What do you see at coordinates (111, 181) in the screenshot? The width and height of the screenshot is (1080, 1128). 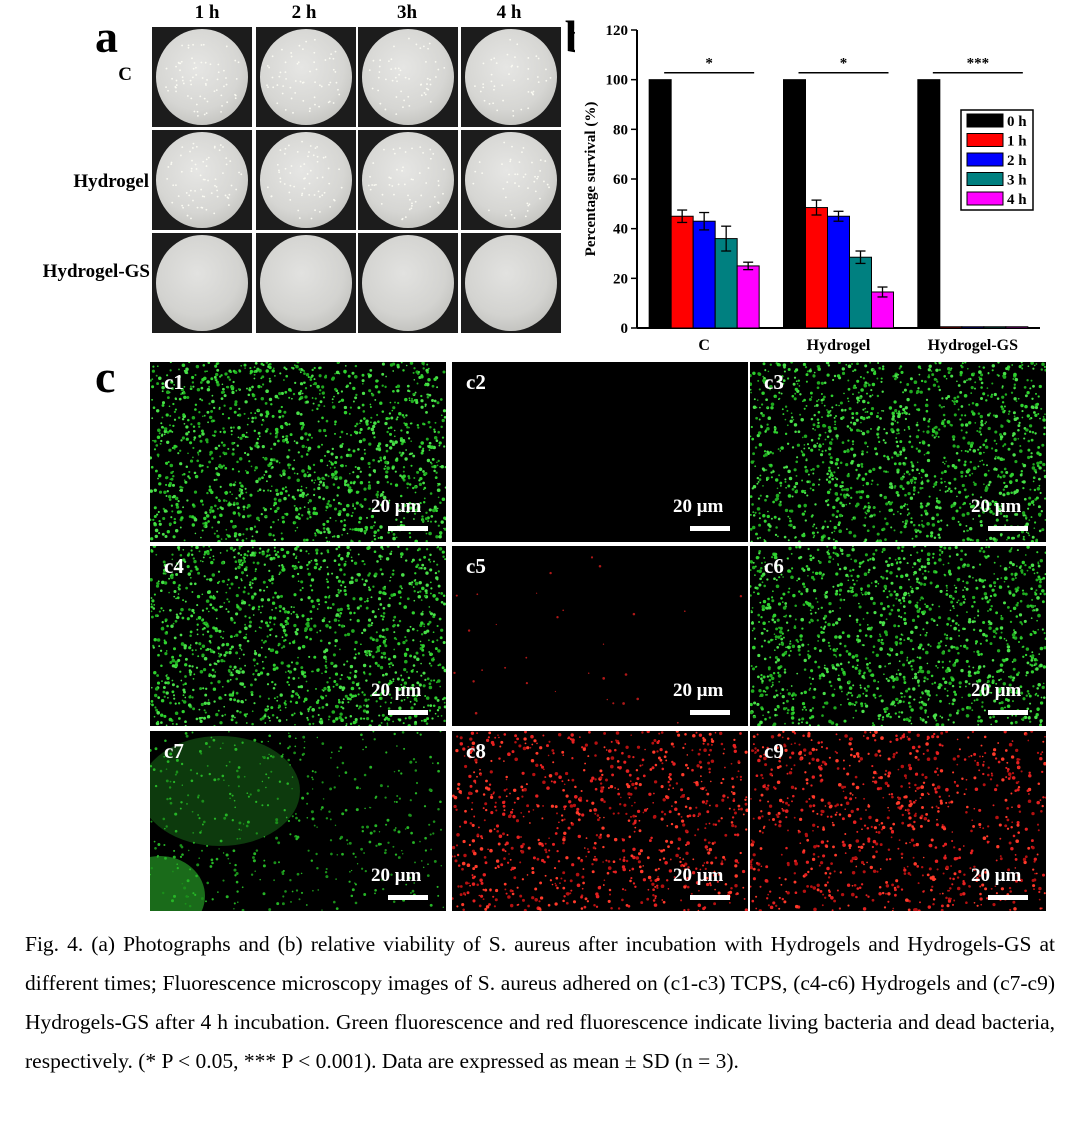 I see `row-heading-hydrogel: Hydrogel` at bounding box center [111, 181].